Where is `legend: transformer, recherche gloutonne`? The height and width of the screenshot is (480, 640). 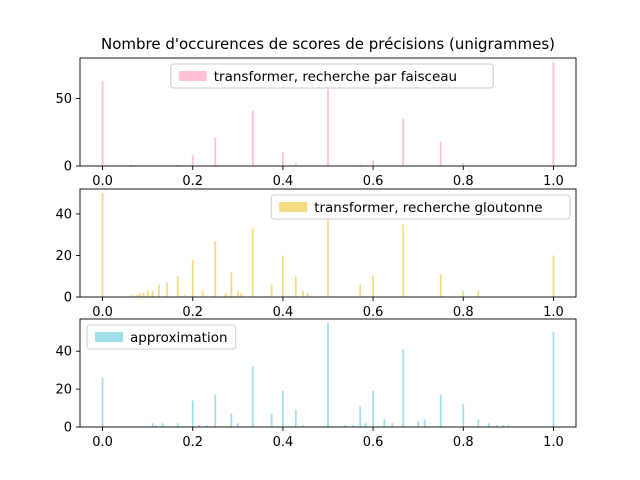 legend: transformer, recherche gloutonne is located at coordinates (420, 207).